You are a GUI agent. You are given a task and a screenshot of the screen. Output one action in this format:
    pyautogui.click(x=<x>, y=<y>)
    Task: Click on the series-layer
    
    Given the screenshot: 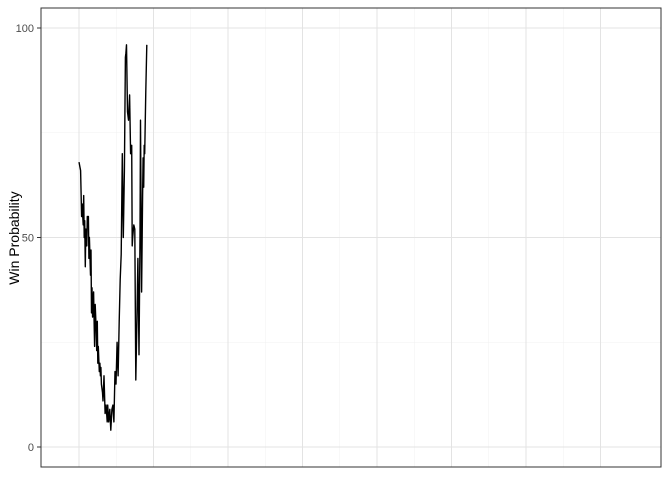 What is the action you would take?
    pyautogui.click(x=113, y=237)
    